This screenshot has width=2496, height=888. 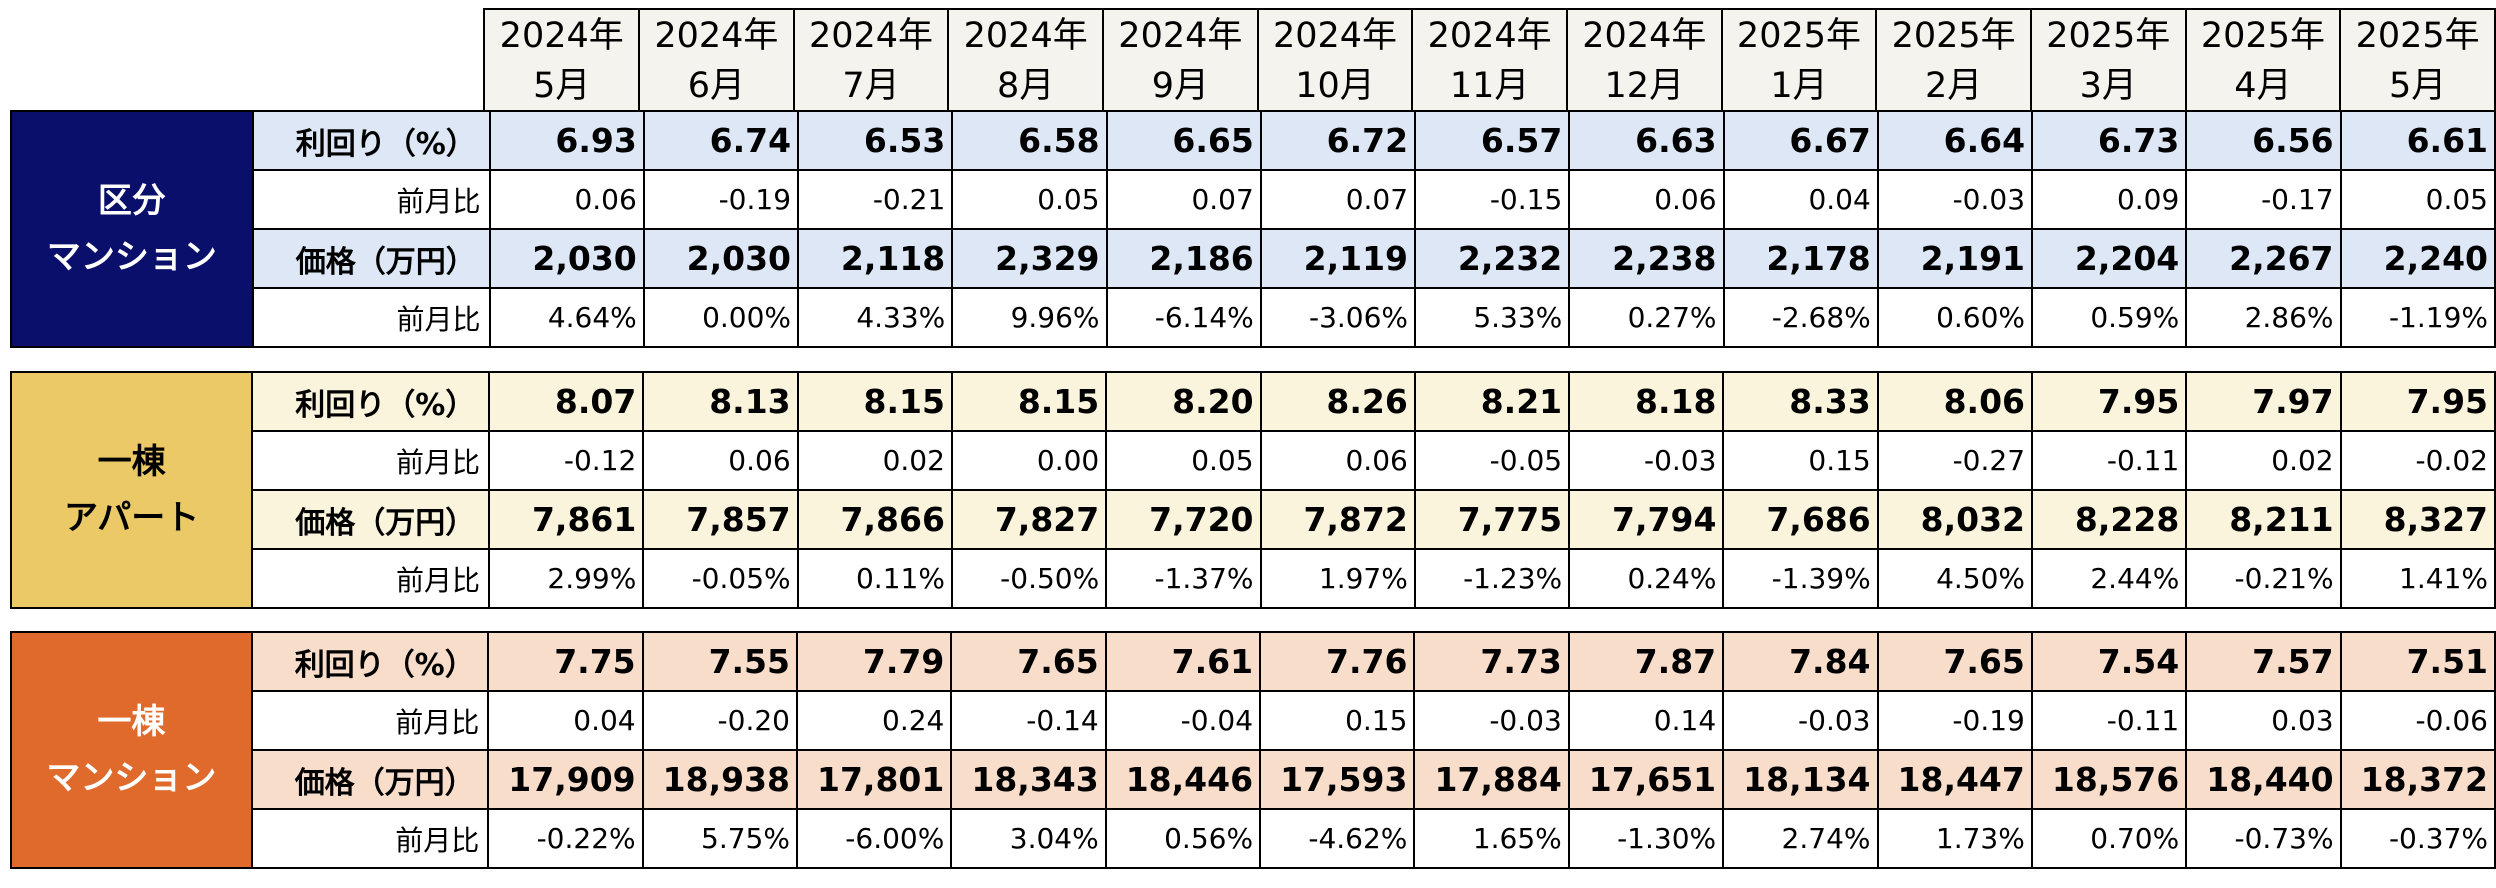 I want to click on category-line1: 一棟, so click(x=131, y=462).